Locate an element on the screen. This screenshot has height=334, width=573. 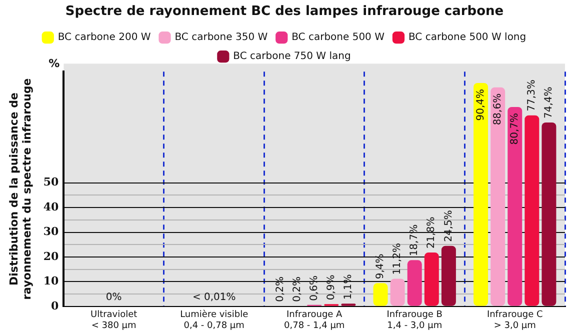
x-tick-label: Infrarouge C > 3,0 µm is located at coordinates (514, 320).